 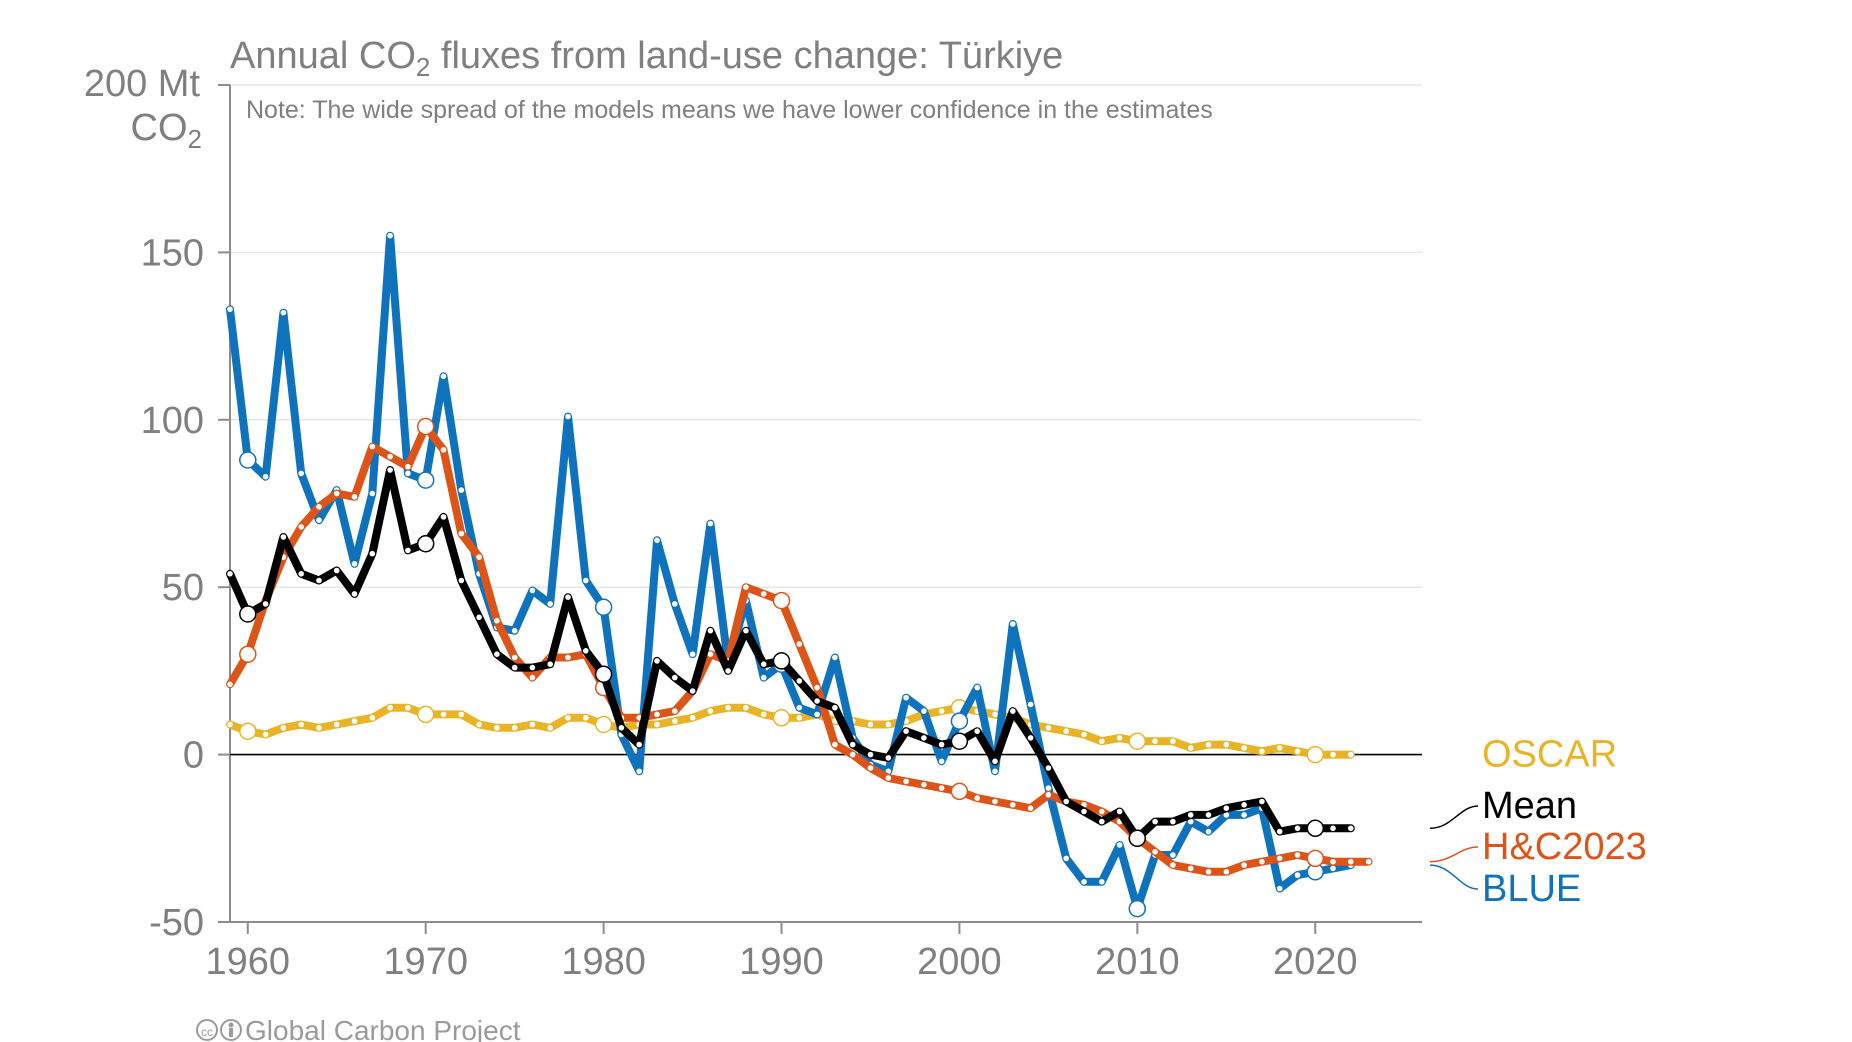 I want to click on data-point-oscar-1970, so click(x=425, y=714).